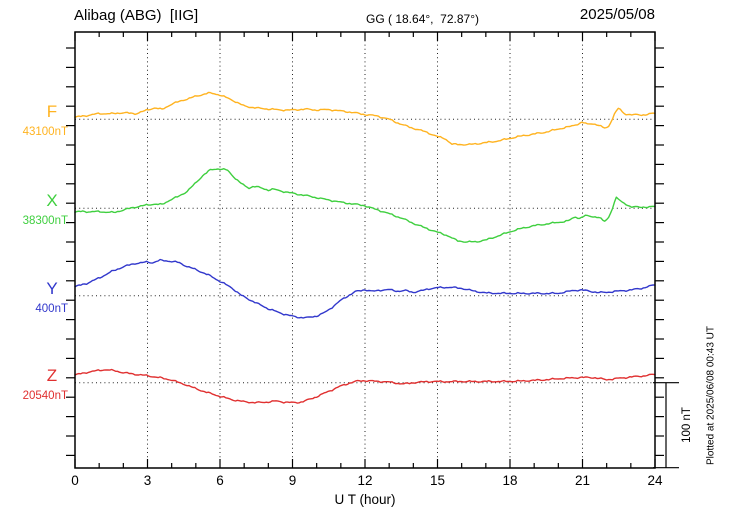  Describe the element at coordinates (52, 112) in the screenshot. I see `channel-label-f: F` at that location.